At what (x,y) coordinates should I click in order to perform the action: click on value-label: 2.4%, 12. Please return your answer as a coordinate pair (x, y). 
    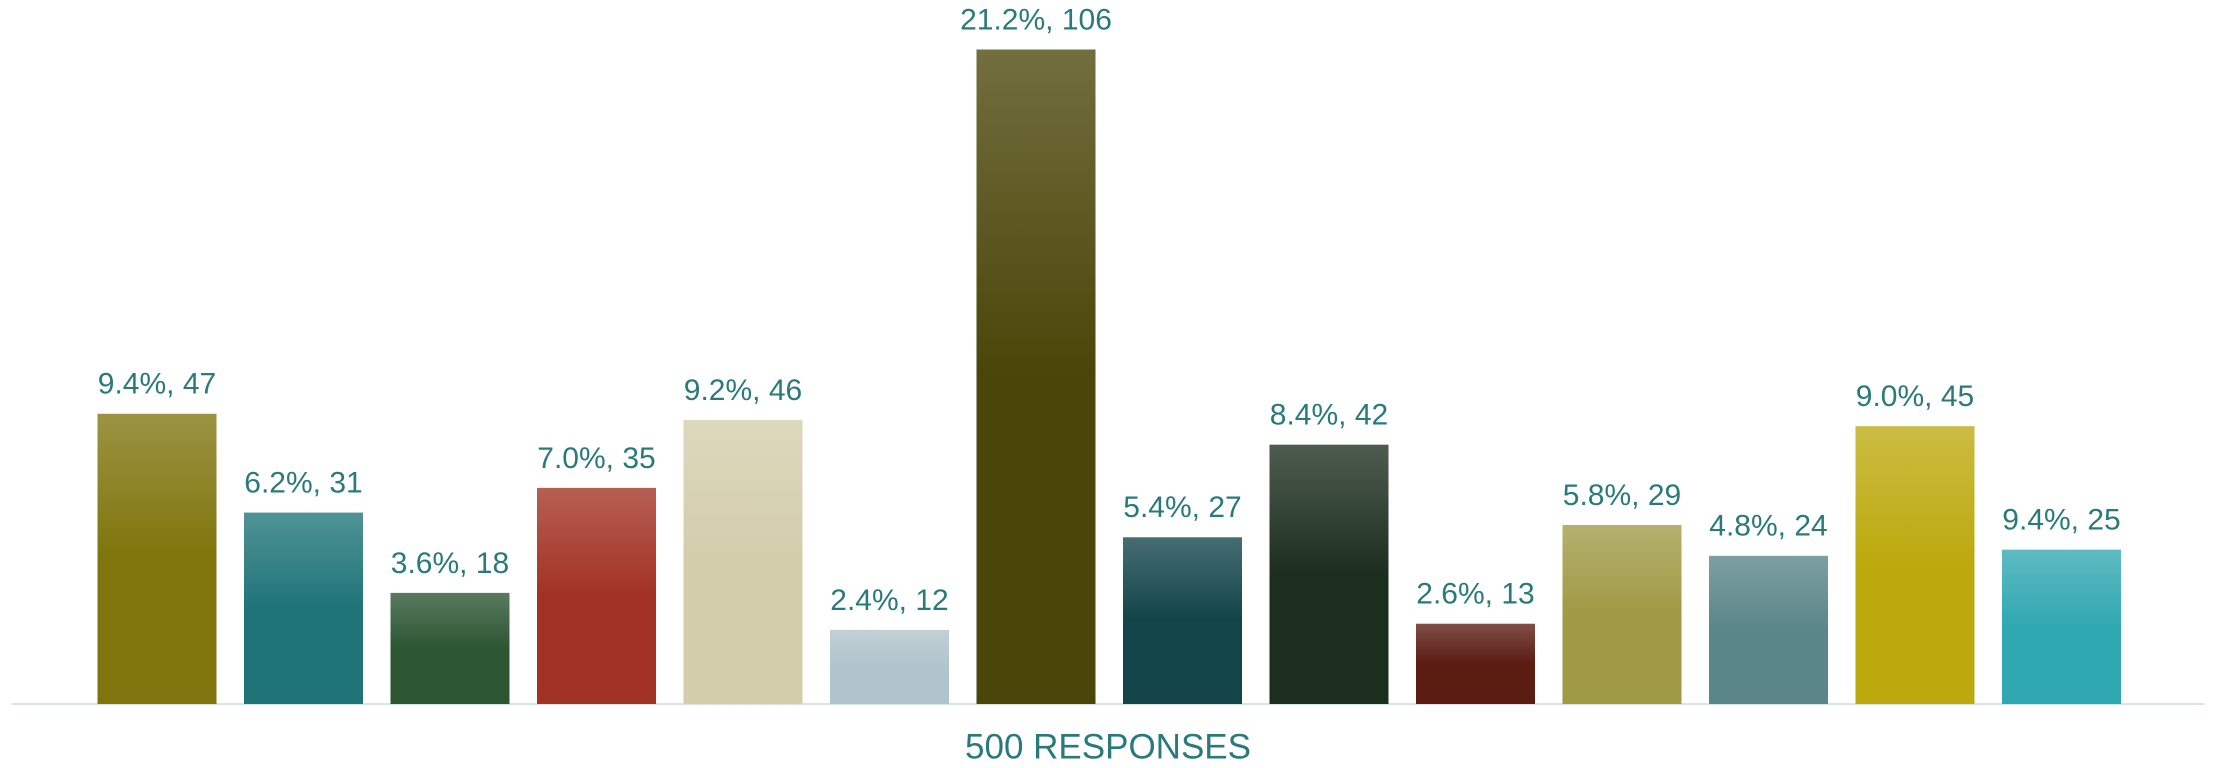
    Looking at the image, I should click on (889, 600).